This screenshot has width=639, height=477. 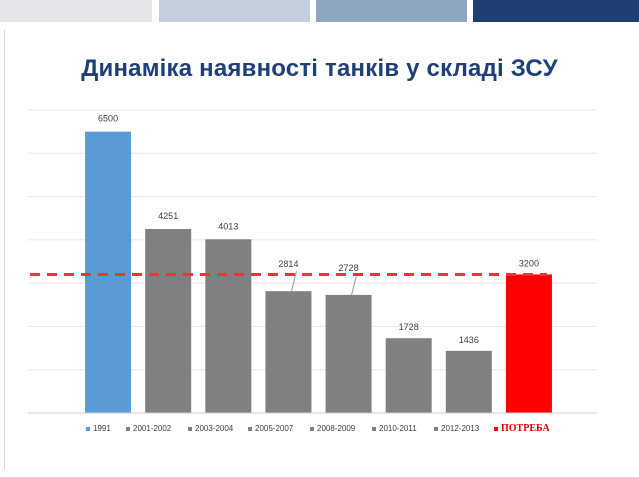 I want to click on chart-title: Динаміка наявності танків у складі ЗСУ, so click(x=319, y=68).